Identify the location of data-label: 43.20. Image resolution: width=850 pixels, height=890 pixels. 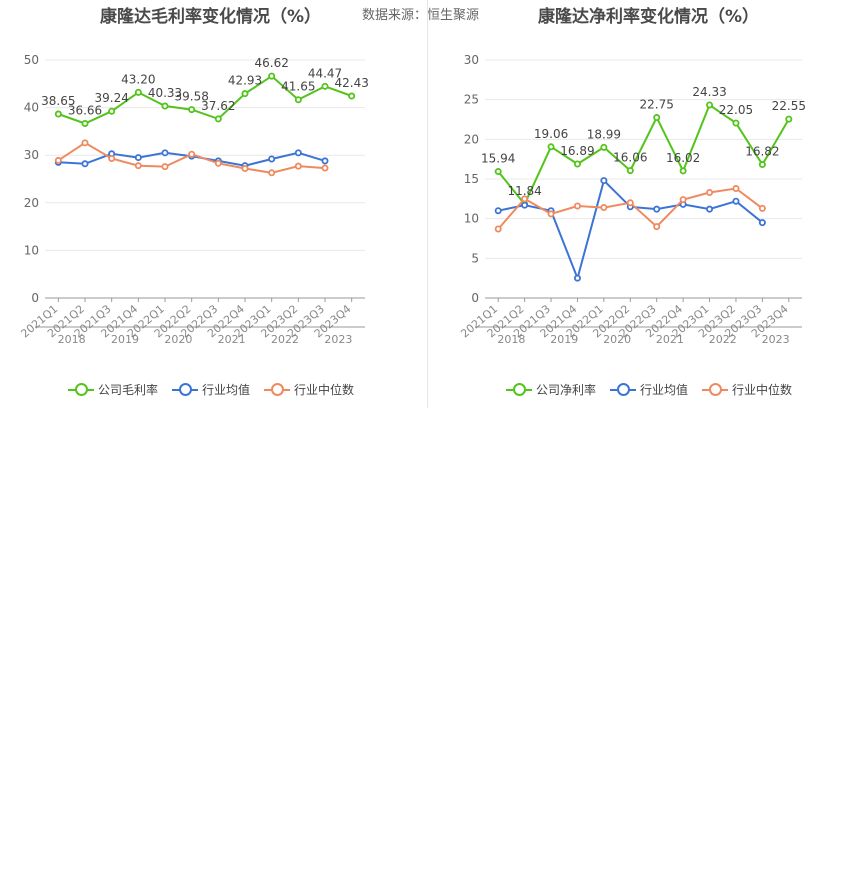
(138, 79).